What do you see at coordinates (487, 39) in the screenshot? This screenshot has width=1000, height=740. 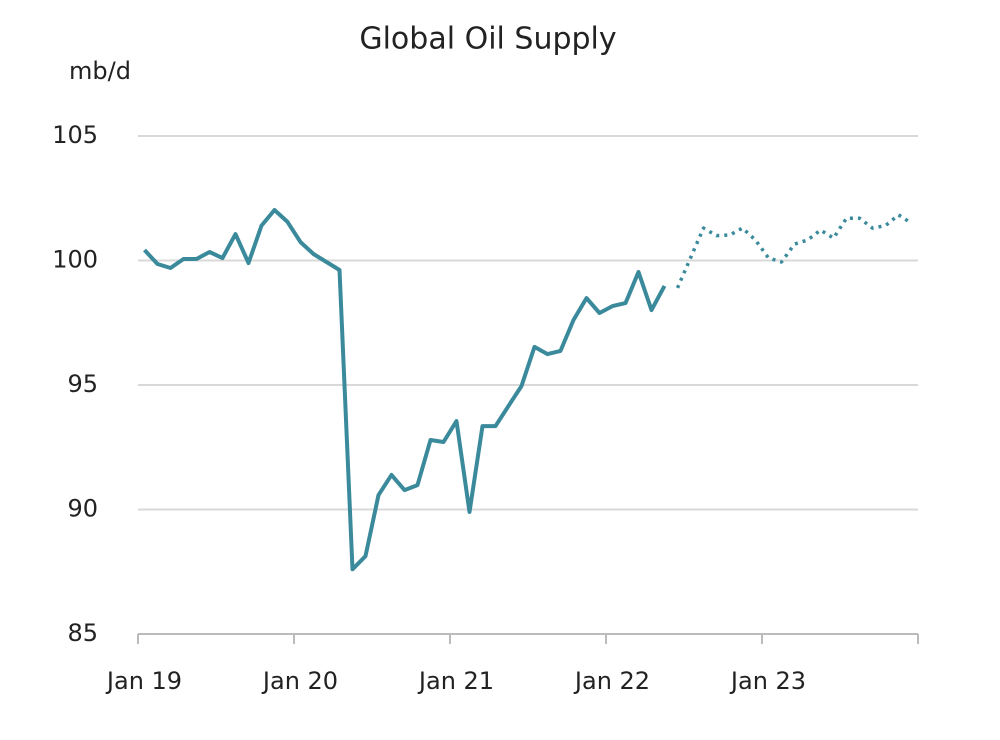 I see `chart-title: Global Oil Supply` at bounding box center [487, 39].